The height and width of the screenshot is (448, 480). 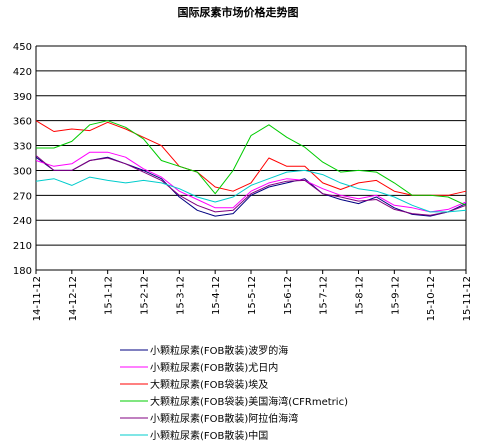 What do you see at coordinates (219, 350) in the screenshot?
I see `legend-label: 小颗粒尿素(FOB散装)波罗的海` at bounding box center [219, 350].